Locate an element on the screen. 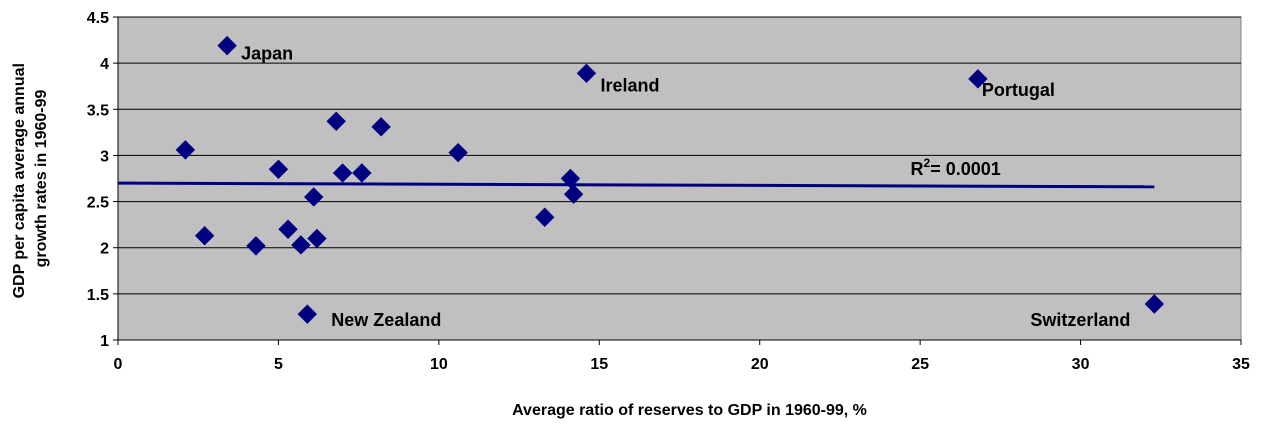 This screenshot has width=1264, height=425. x-tick-label: 20 is located at coordinates (760, 364).